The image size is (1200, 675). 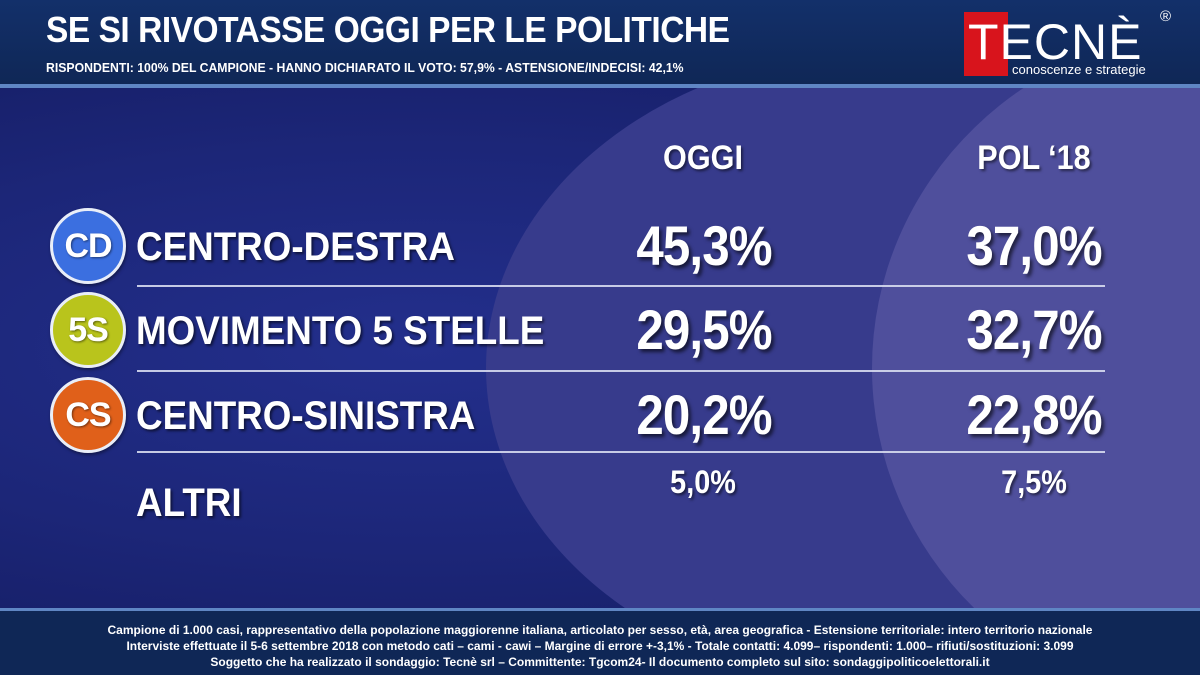 I want to click on value-oggi-altri: 5,0%, so click(x=703, y=482).